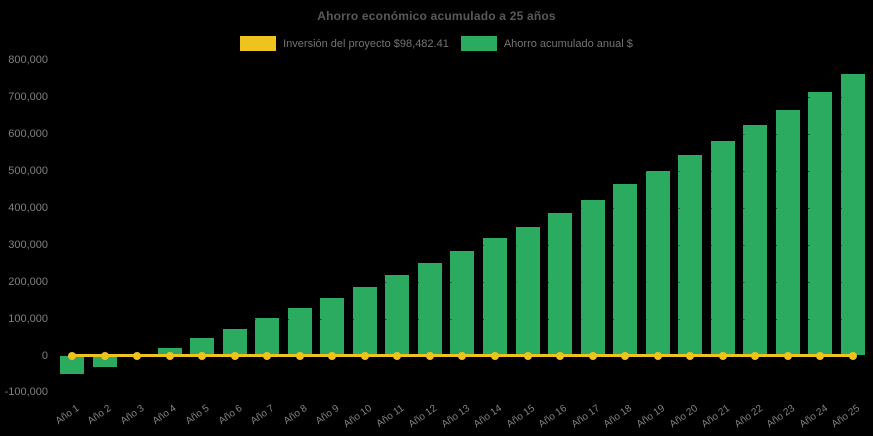 This screenshot has width=873, height=436. What do you see at coordinates (592, 355) in the screenshot?
I see `line-marker-año-17` at bounding box center [592, 355].